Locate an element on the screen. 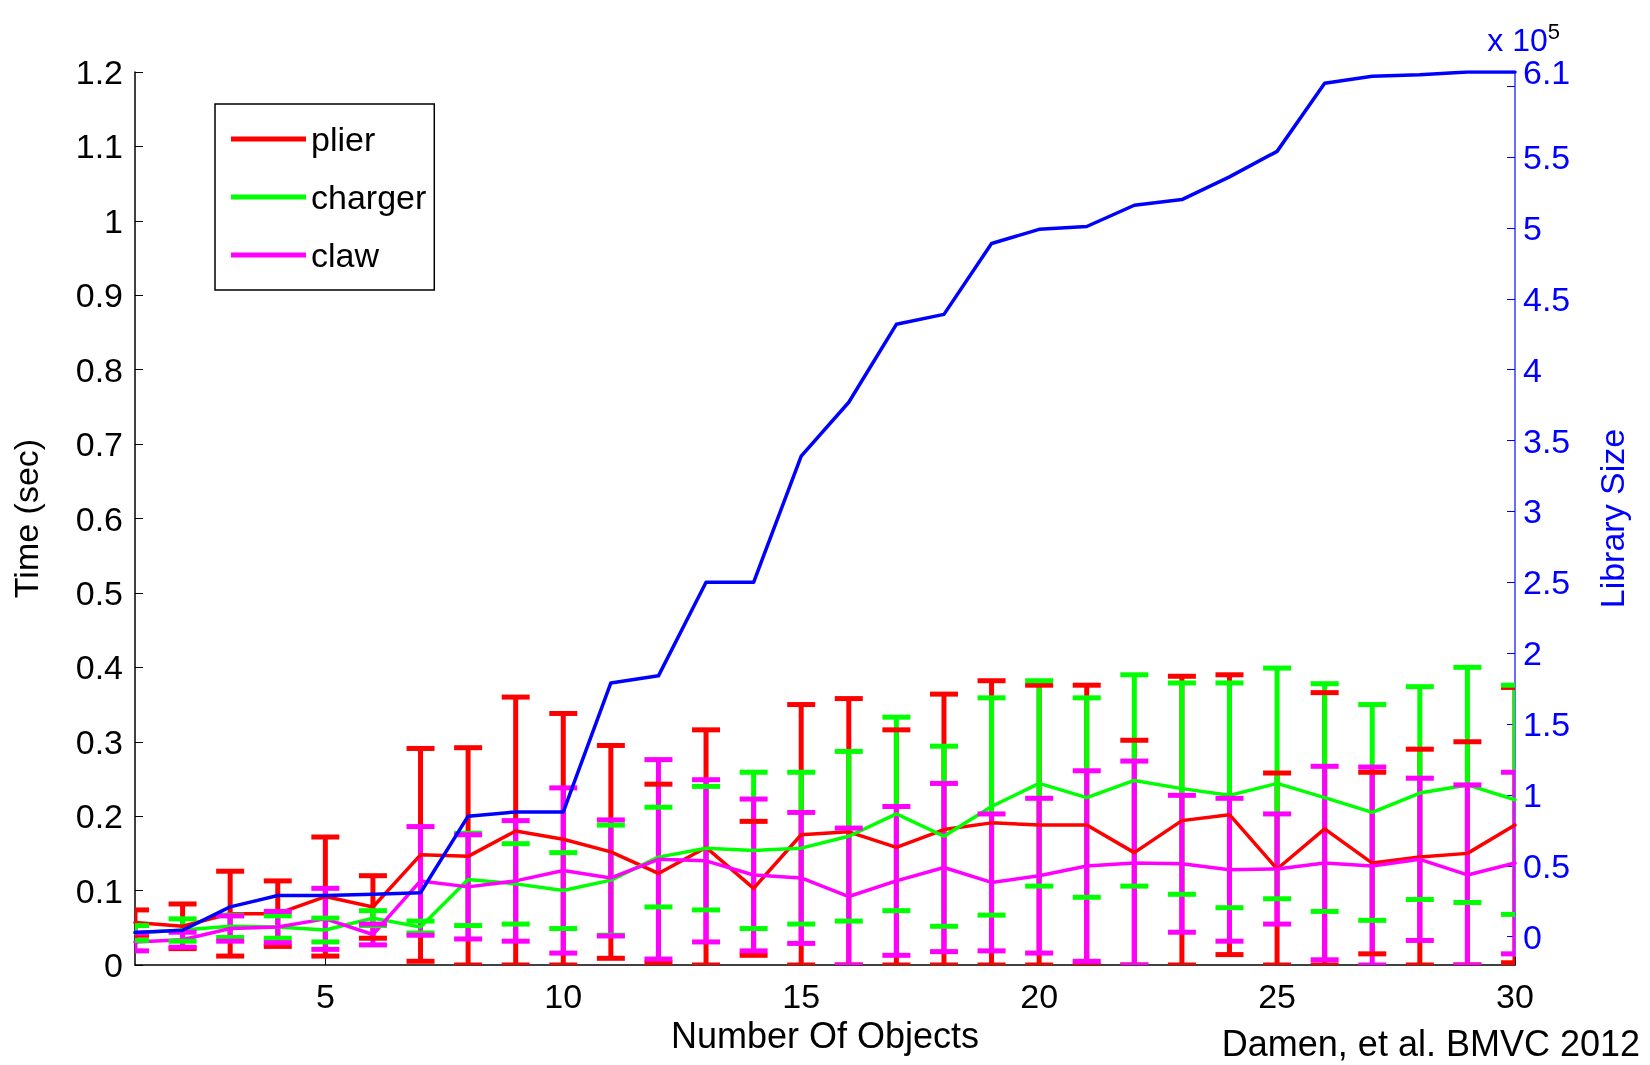 The image size is (1650, 1065). y-tick-label: 0.5 is located at coordinates (99, 592).